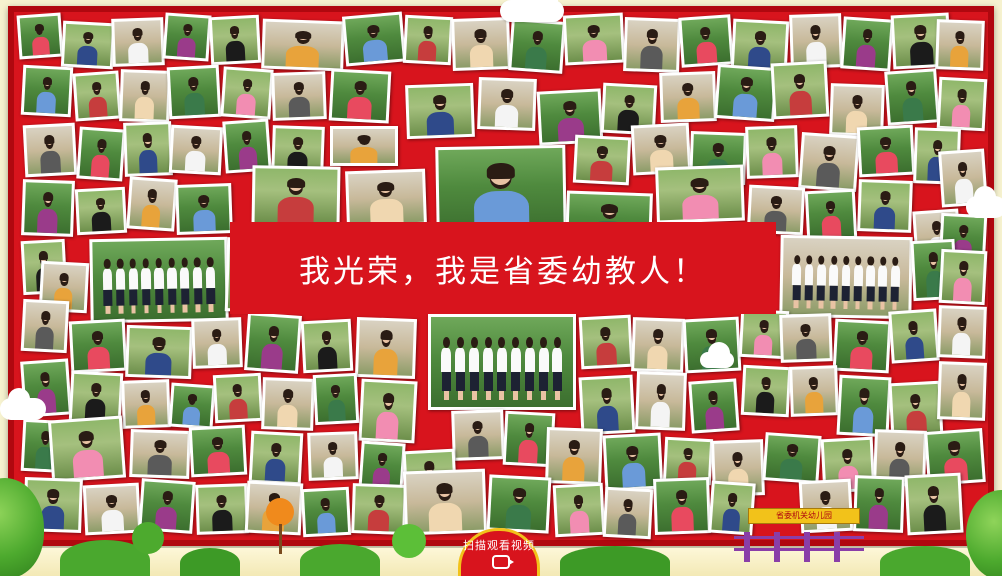 This screenshot has width=1002, height=576. What do you see at coordinates (503, 271) in the screenshot?
I see `banner-title: 我光荣，我是省委幼教人！` at bounding box center [503, 271].